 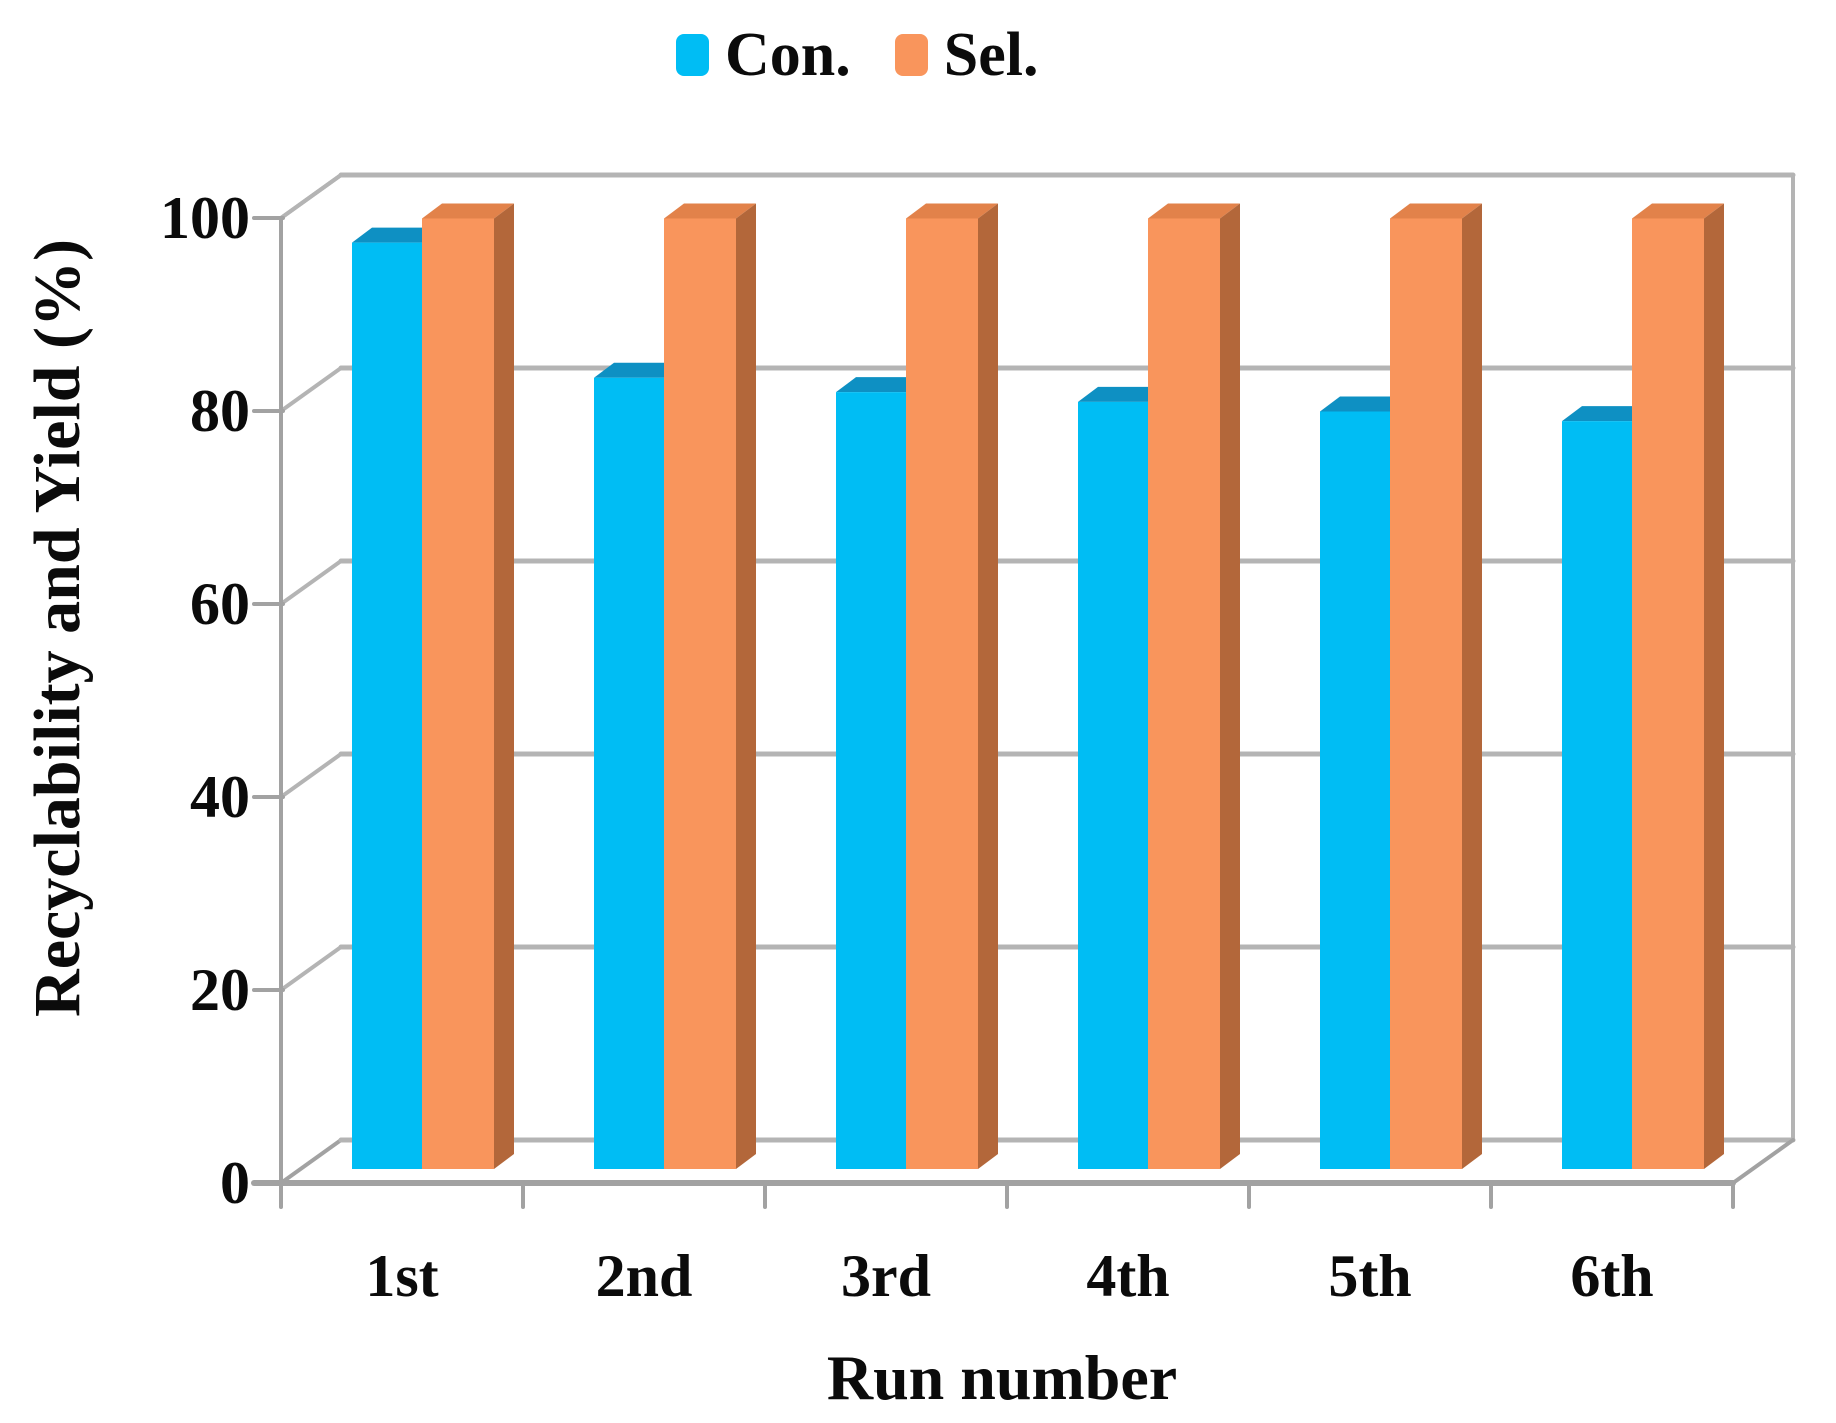 I want to click on bar-sel-4th-side, so click(x=1230, y=686).